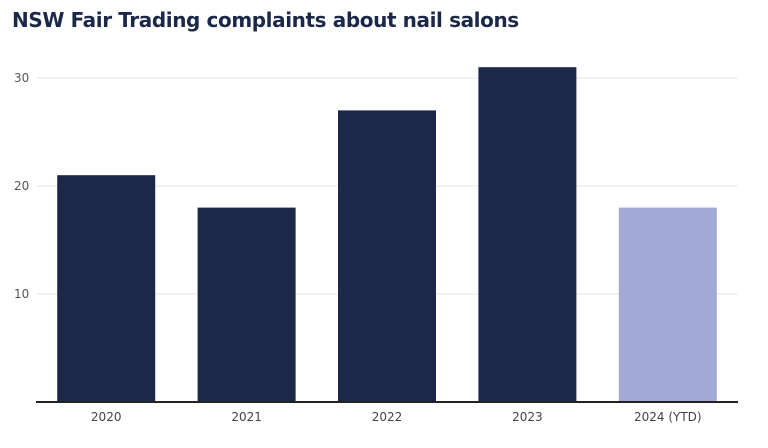  I want to click on y-tick-label: 10, so click(21, 294).